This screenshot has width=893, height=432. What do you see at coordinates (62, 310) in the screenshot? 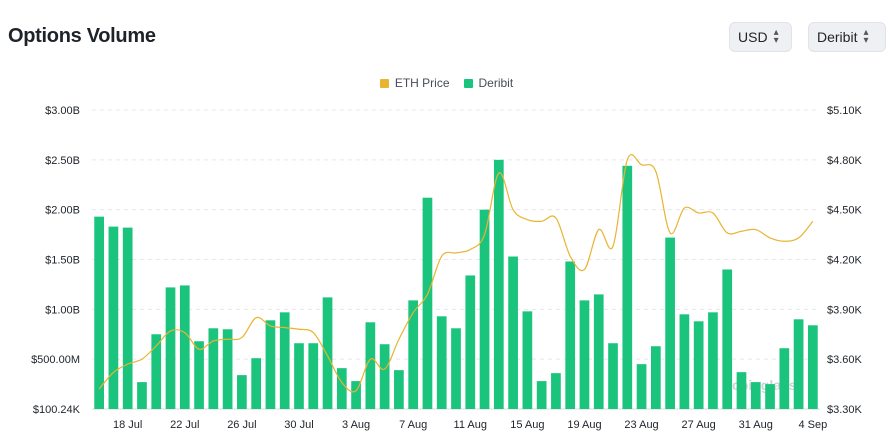
I see `y-left-tick-label: $1.00B` at bounding box center [62, 310].